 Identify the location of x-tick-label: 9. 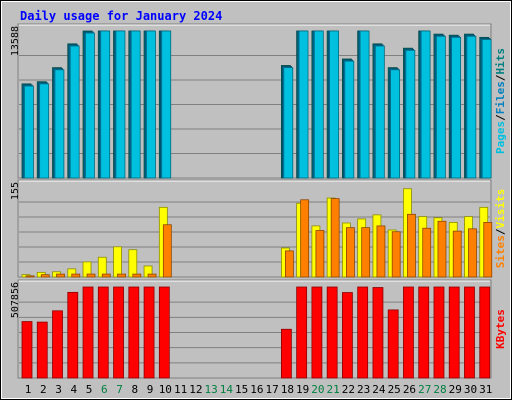
(150, 389).